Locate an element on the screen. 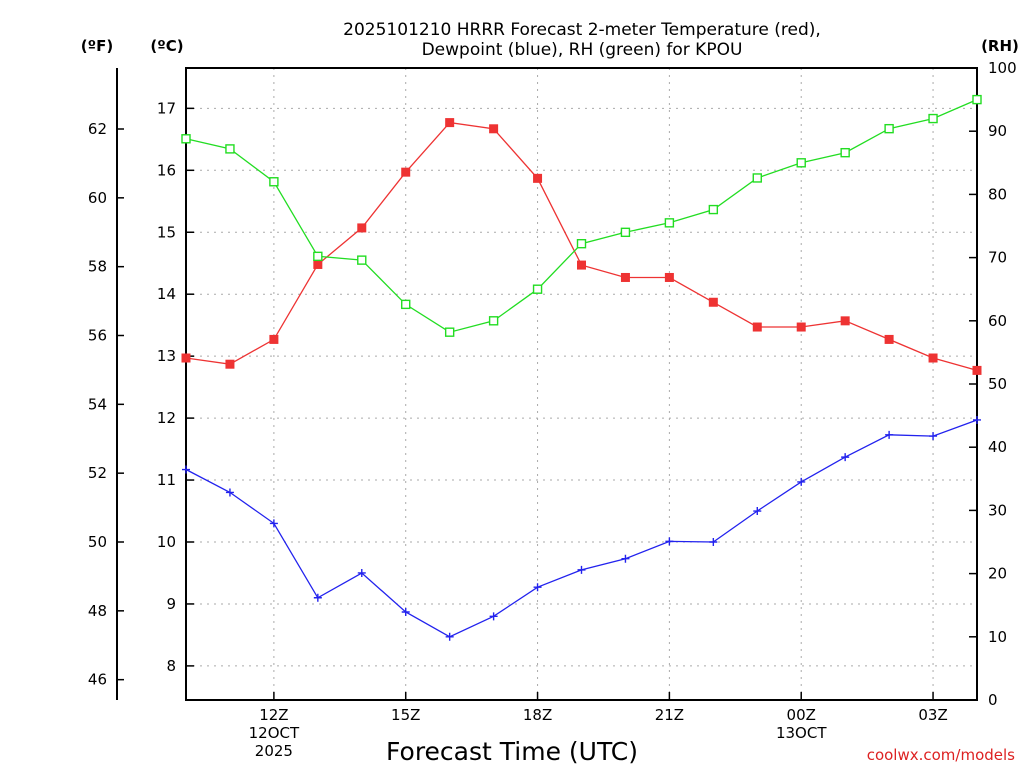 This screenshot has width=1024, height=768. x-tick-label: 21Z is located at coordinates (669, 715).